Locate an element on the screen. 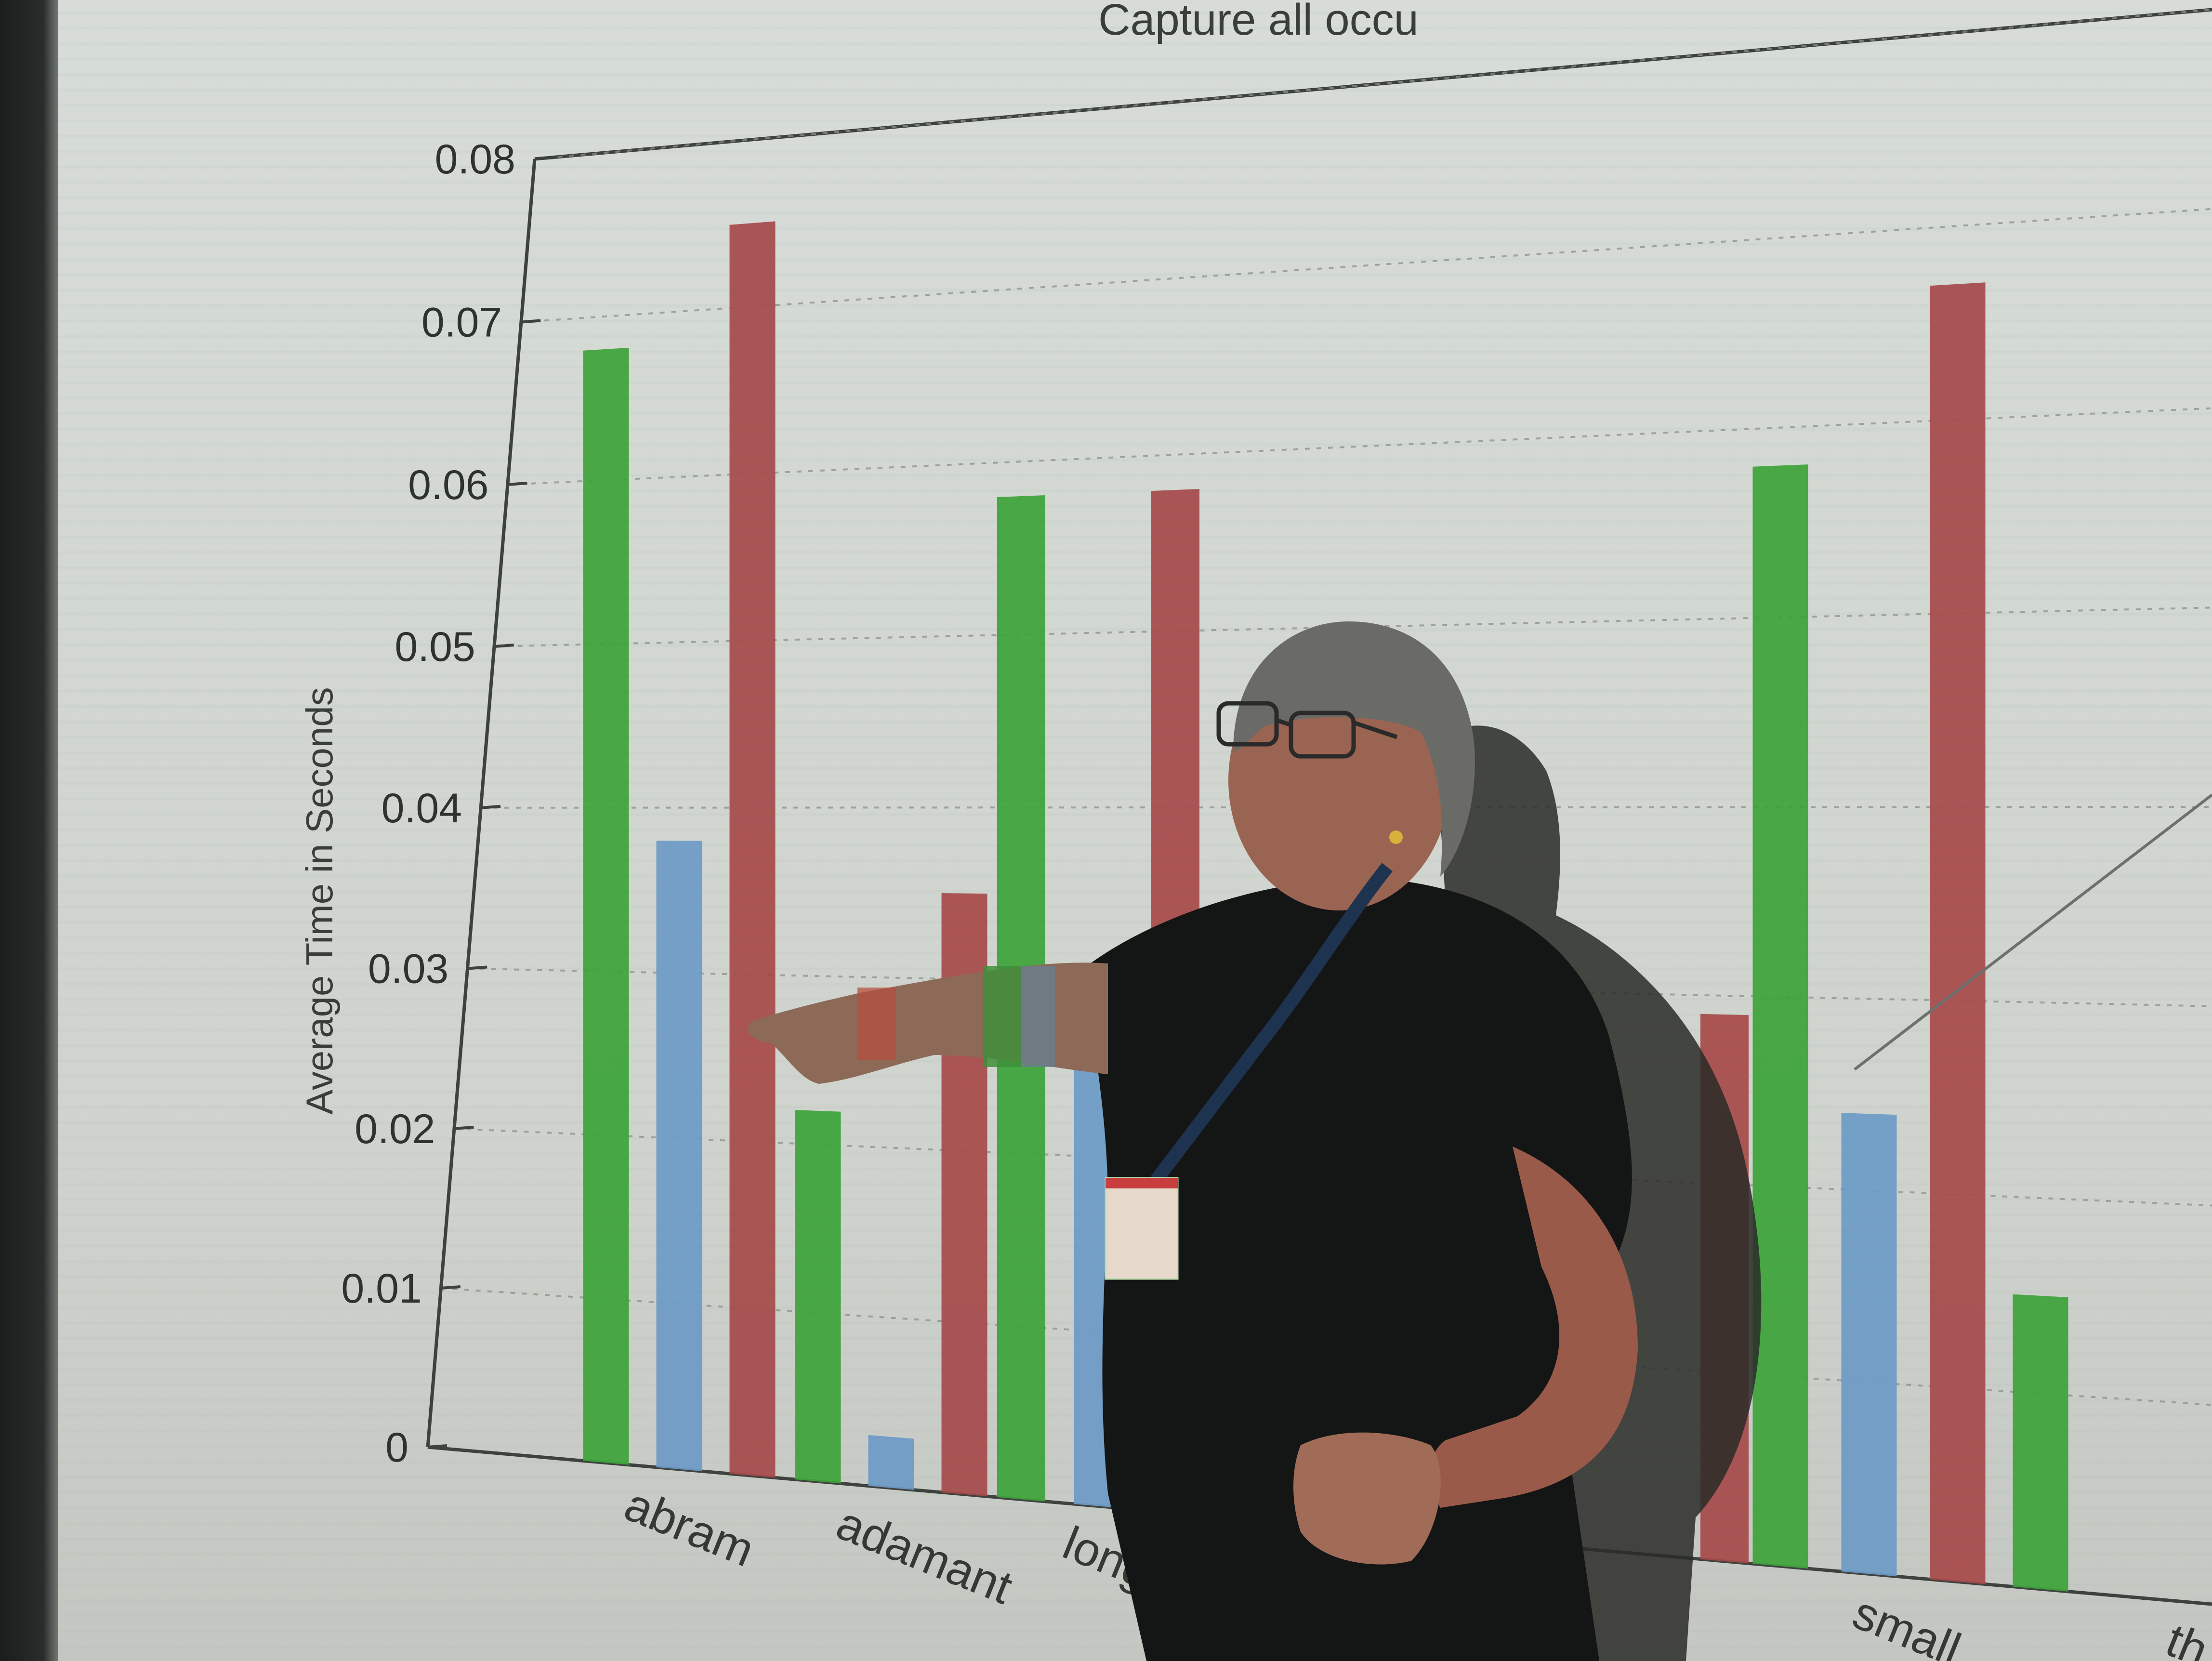 The image size is (2212, 1661). name-badge is located at coordinates (1142, 1229).